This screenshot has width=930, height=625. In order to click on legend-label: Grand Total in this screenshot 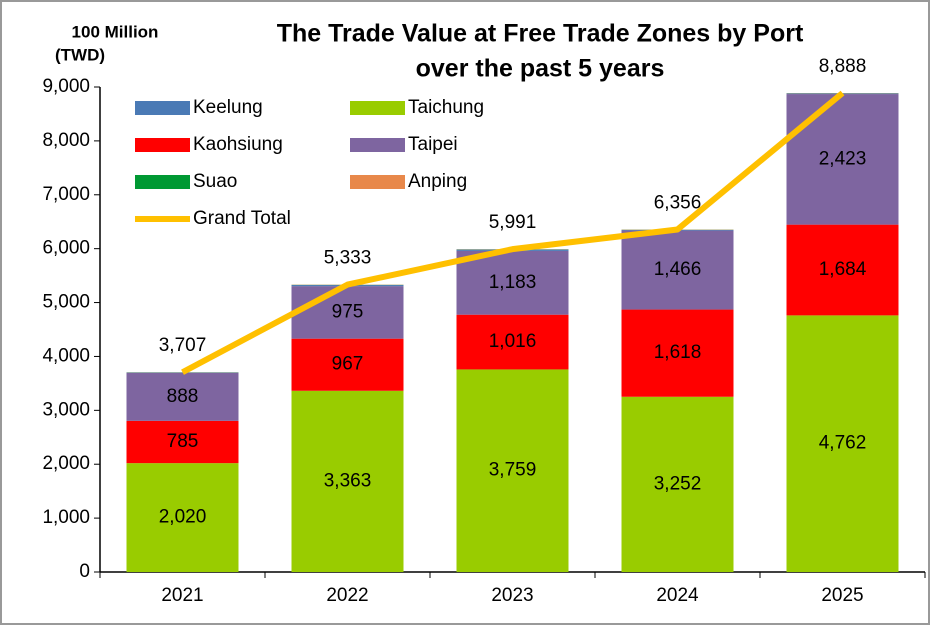, I will do `click(242, 218)`.